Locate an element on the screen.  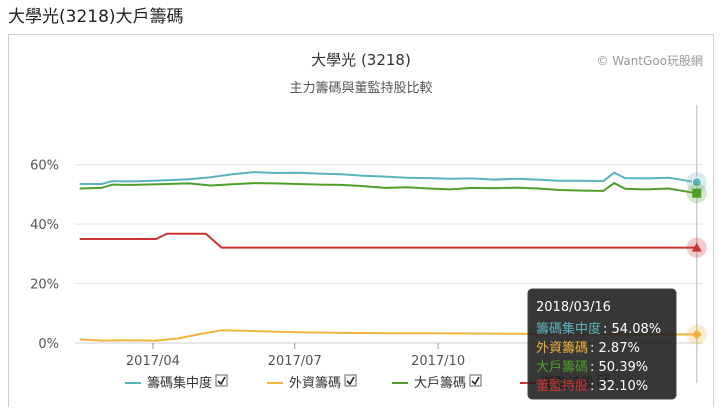
y-tick-label: 40% is located at coordinates (44, 225).